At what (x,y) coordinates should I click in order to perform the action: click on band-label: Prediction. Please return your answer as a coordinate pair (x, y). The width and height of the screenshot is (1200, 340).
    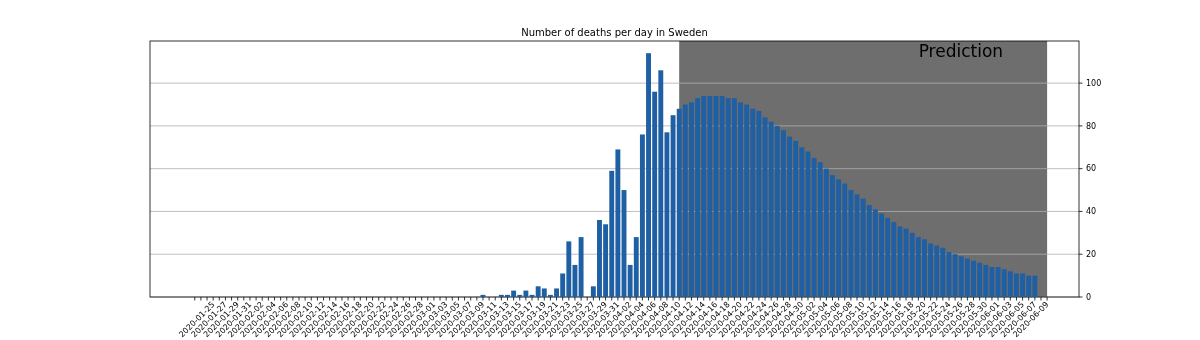
    Looking at the image, I should click on (961, 51).